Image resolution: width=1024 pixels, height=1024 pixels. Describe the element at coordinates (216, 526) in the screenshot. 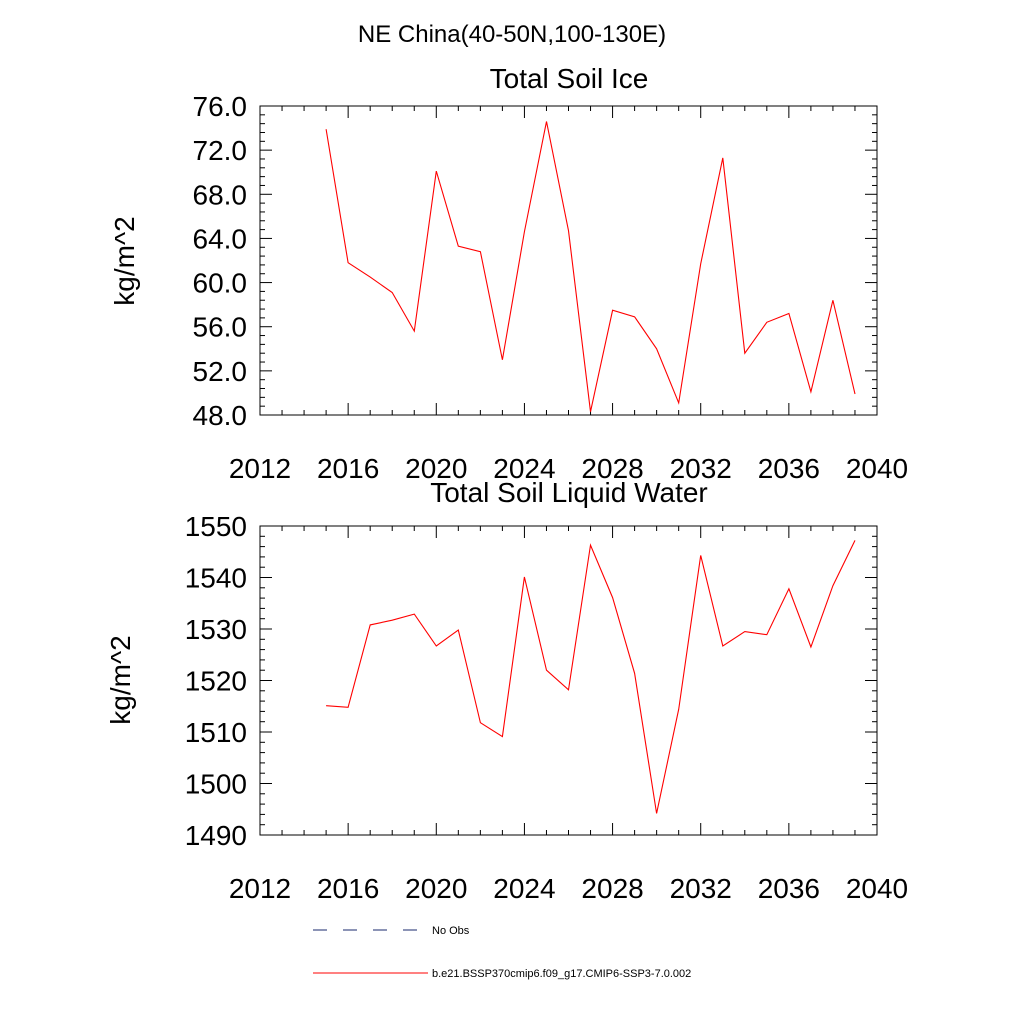

I see `y-tick-label: 1550` at that location.